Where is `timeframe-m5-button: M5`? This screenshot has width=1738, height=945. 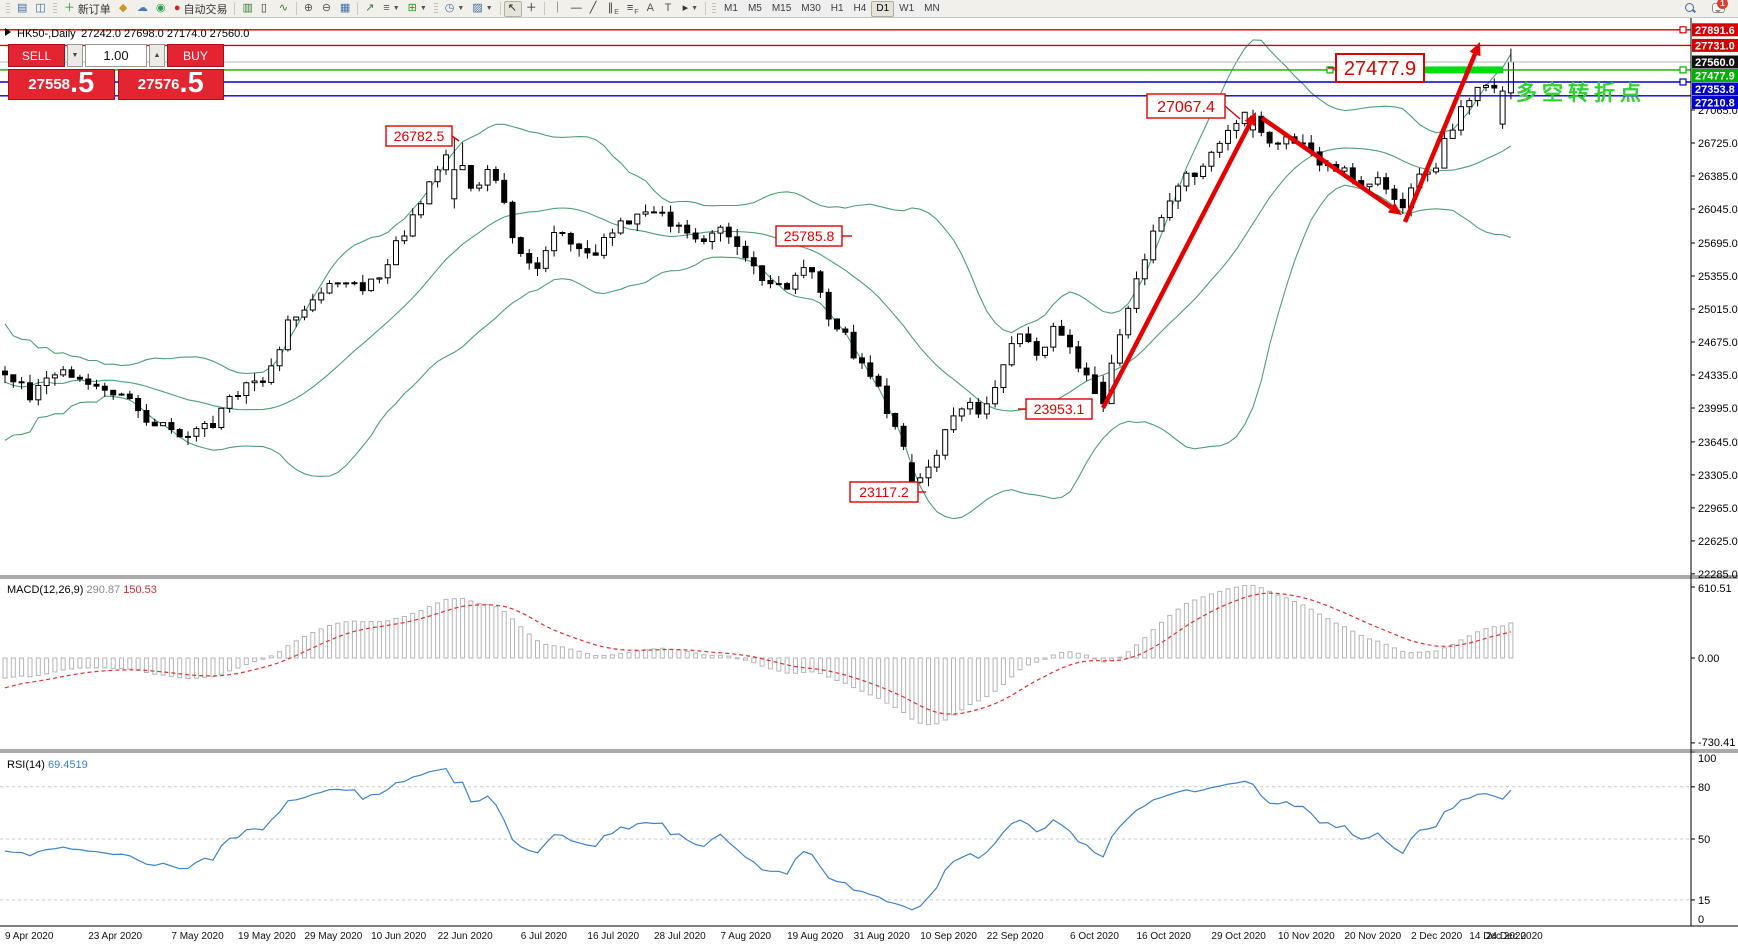
timeframe-m5-button: M5 is located at coordinates (754, 8).